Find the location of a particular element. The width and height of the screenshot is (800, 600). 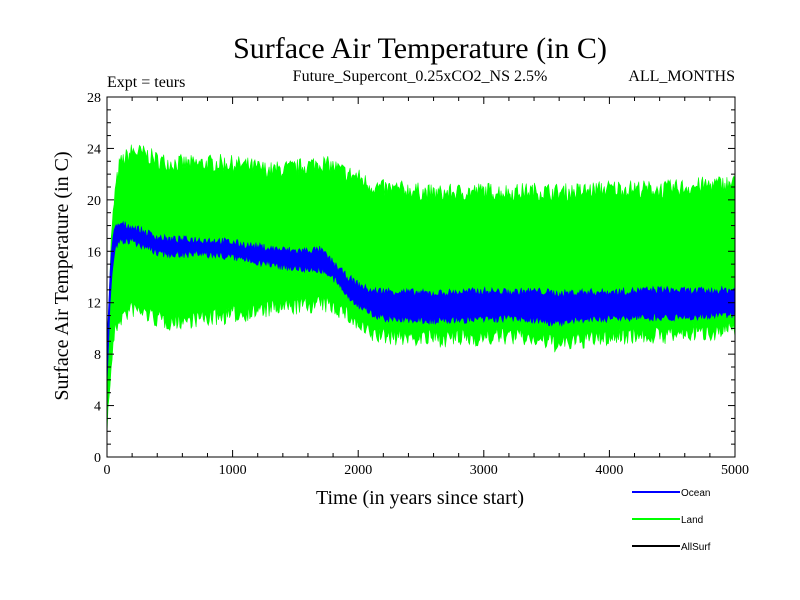

x-tick-label: 0 is located at coordinates (107, 470).